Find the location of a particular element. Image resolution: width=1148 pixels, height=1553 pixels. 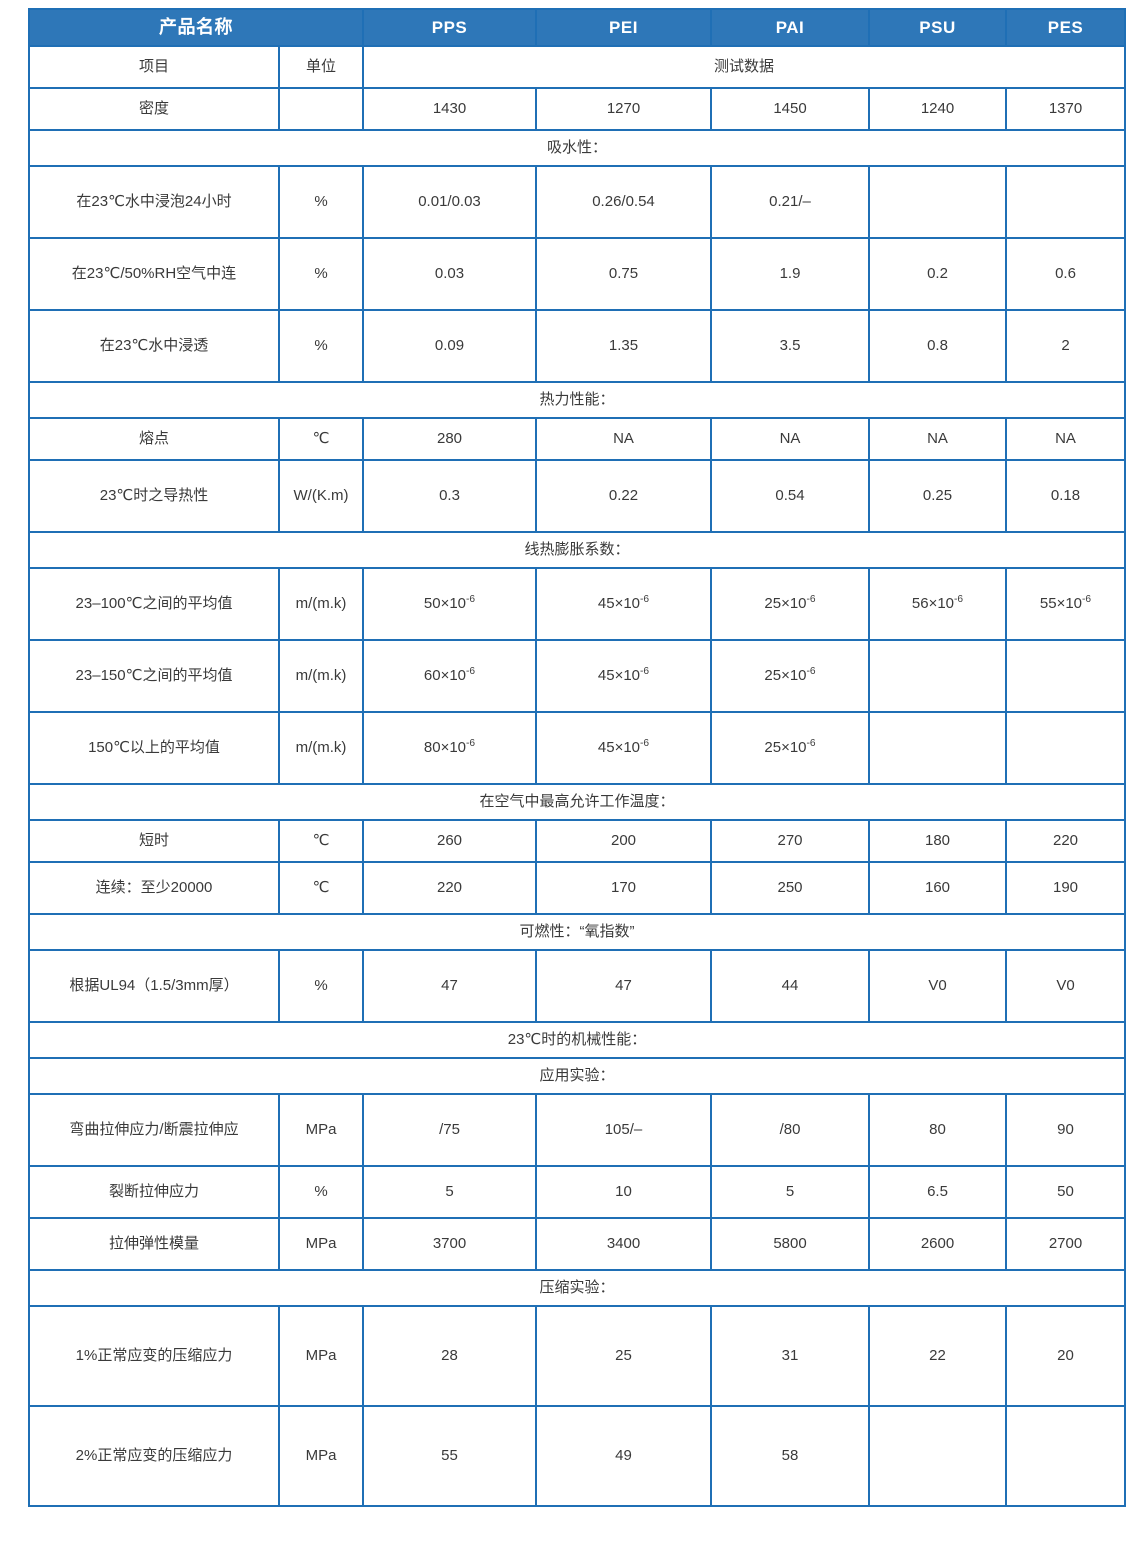

cell-pei: 25 is located at coordinates (623, 1356).